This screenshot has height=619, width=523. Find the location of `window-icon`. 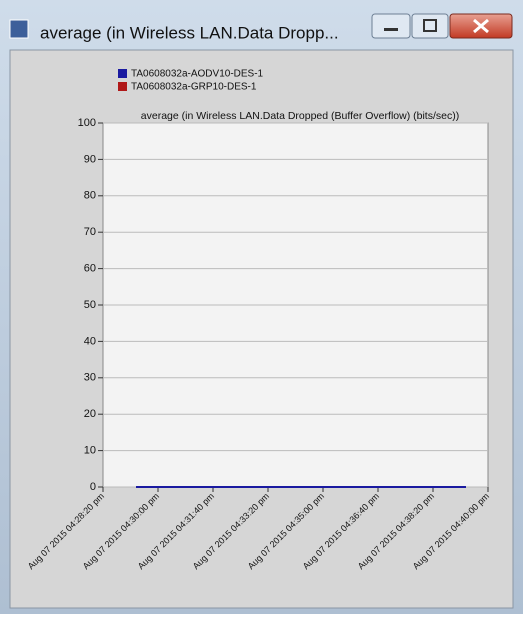

window-icon is located at coordinates (19, 29).